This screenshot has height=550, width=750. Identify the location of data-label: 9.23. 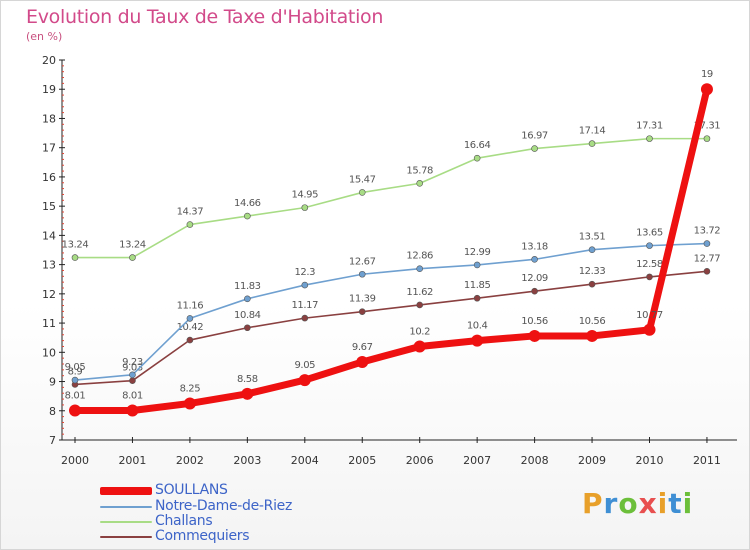
(132, 362).